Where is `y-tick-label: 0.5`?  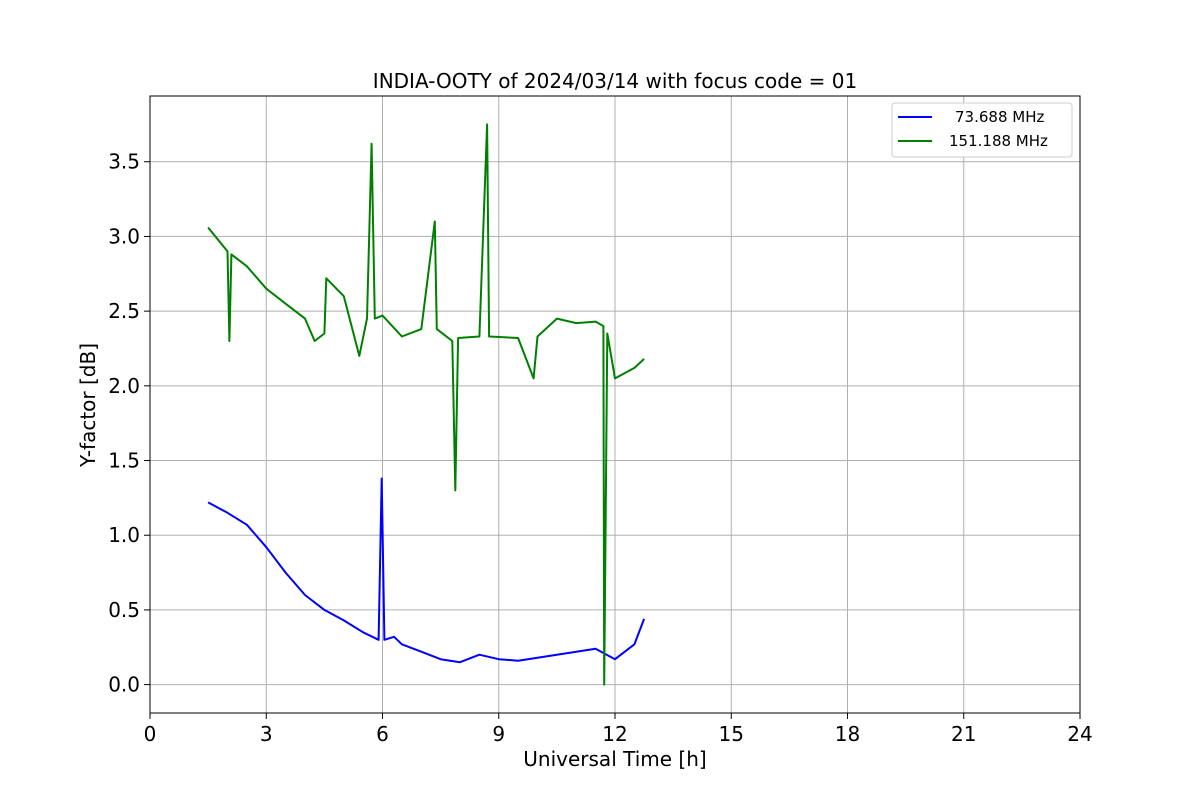
y-tick-label: 0.5 is located at coordinates (124, 610).